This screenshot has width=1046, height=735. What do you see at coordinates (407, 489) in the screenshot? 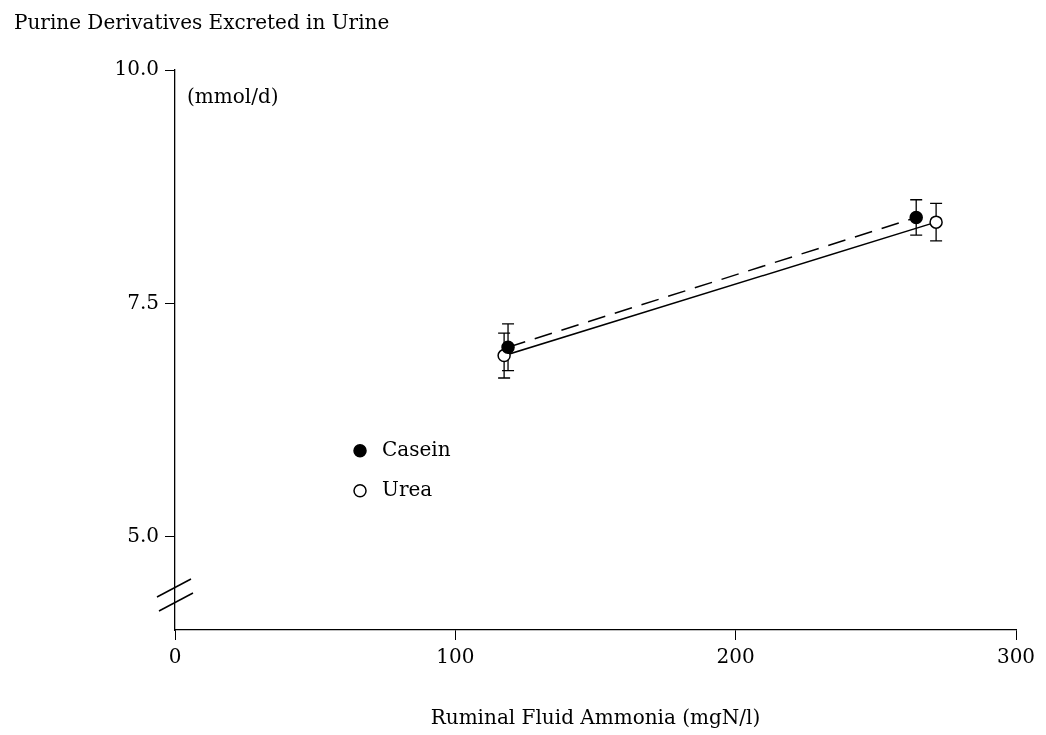
I see `legend-label: Urea` at bounding box center [407, 489].